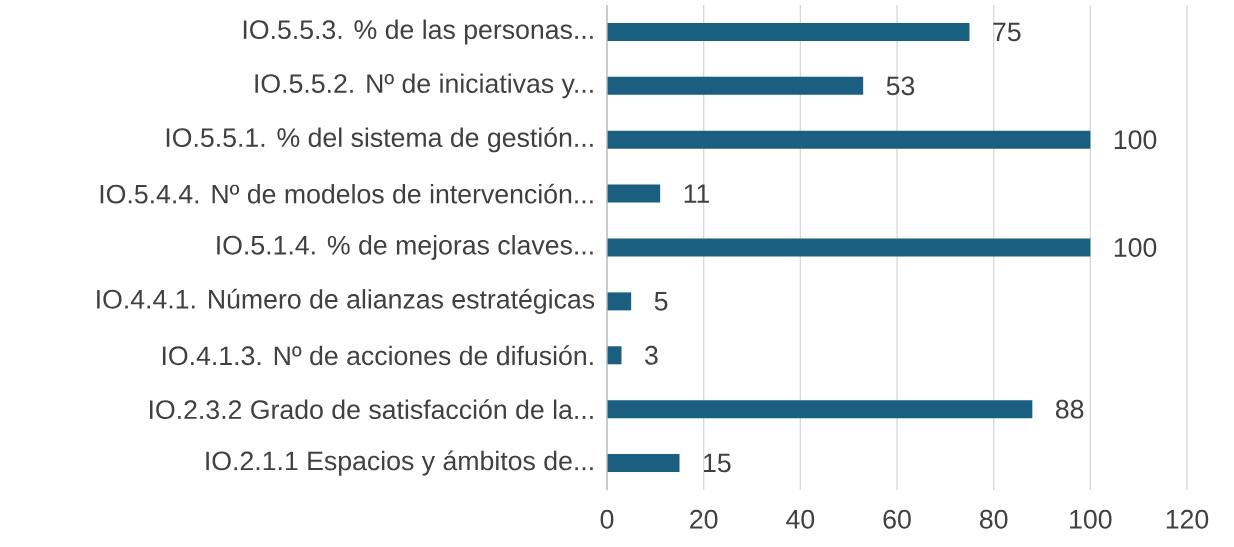 This screenshot has height=547, width=1234. What do you see at coordinates (900, 86) in the screenshot?
I see `data-label: 53` at bounding box center [900, 86].